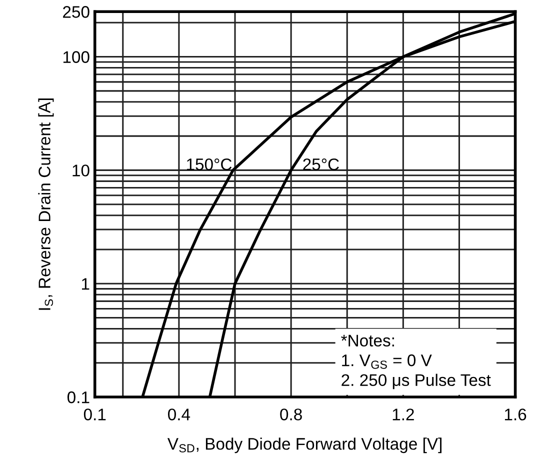 This screenshot has width=539, height=466. What do you see at coordinates (86, 284) in the screenshot?
I see `y-tick-label: 1` at bounding box center [86, 284].